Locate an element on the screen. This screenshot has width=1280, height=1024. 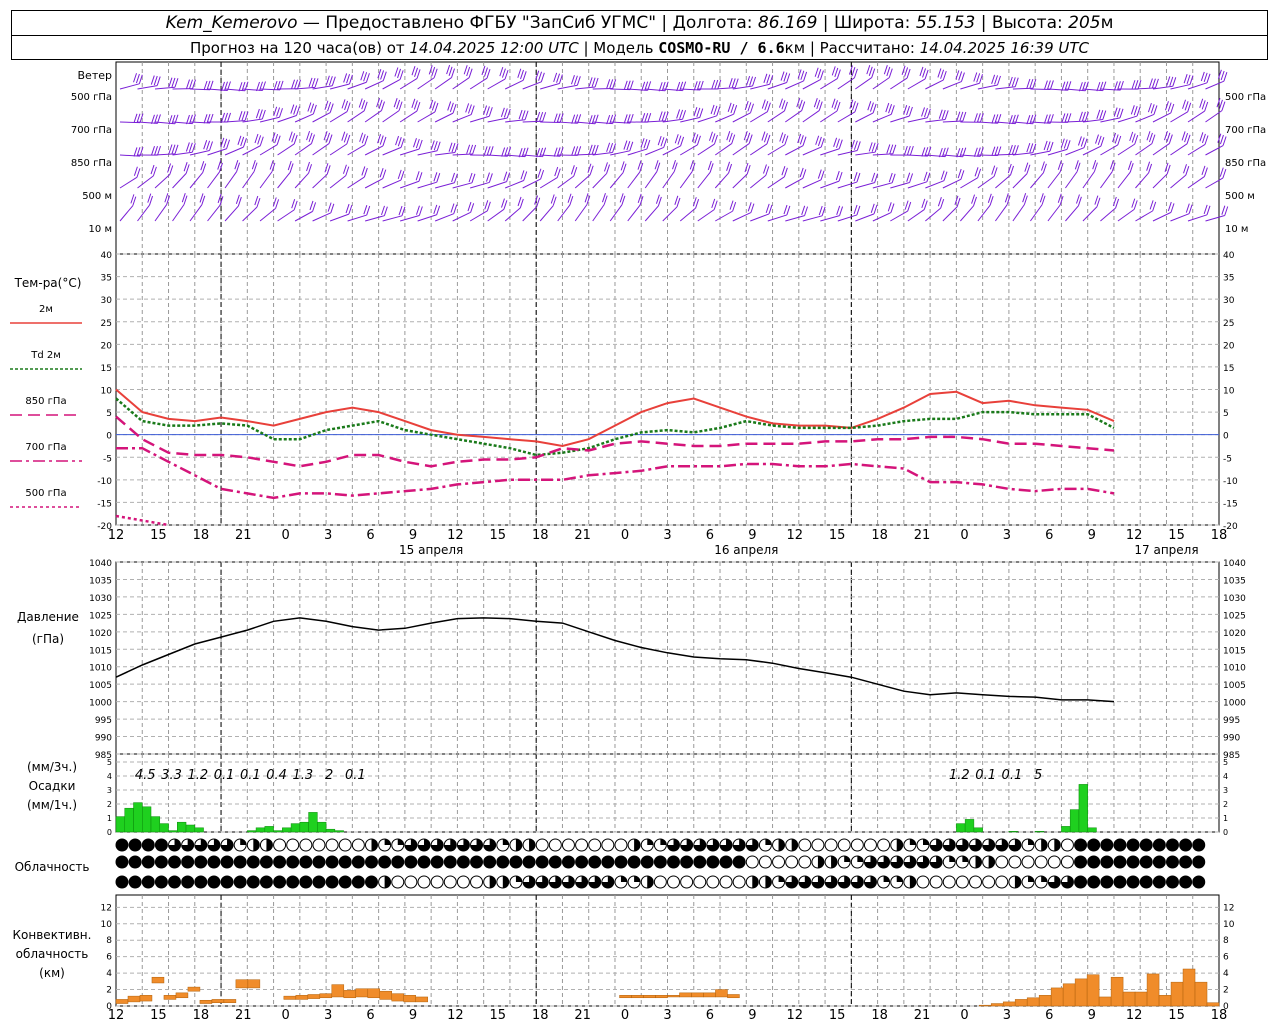
precip-y-tick-right: 0 is located at coordinates (1225, 832).